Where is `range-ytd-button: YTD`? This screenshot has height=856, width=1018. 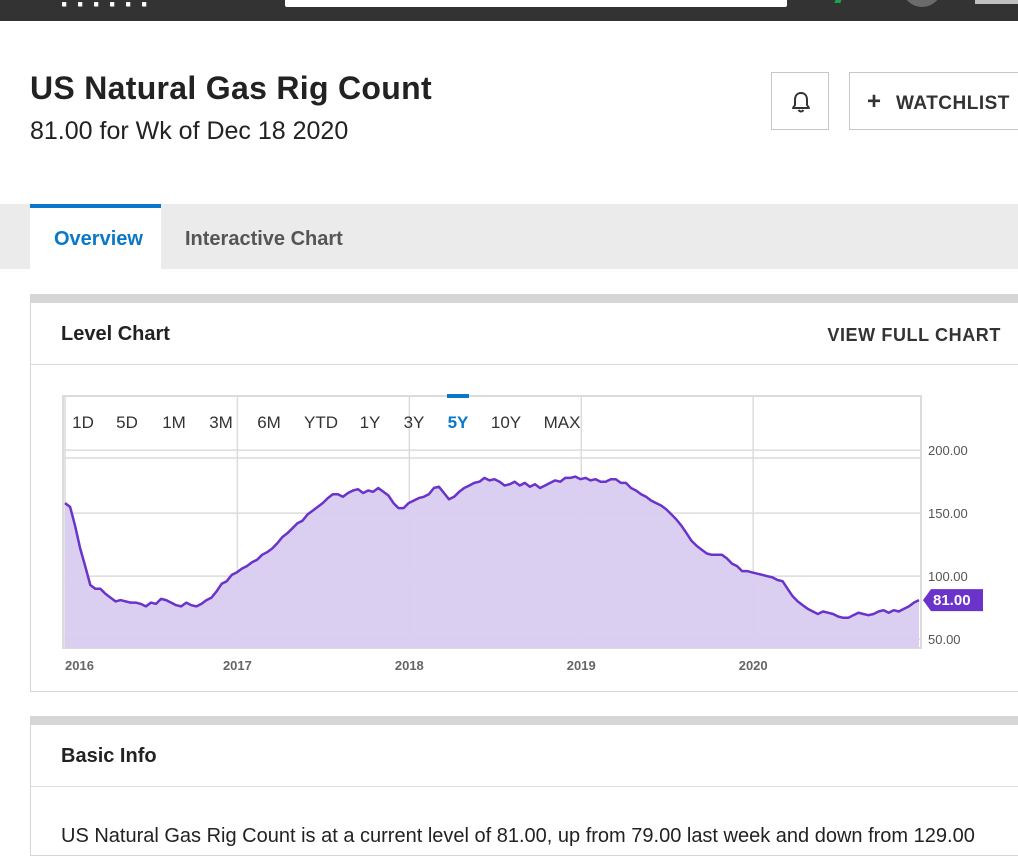 range-ytd-button: YTD is located at coordinates (321, 422).